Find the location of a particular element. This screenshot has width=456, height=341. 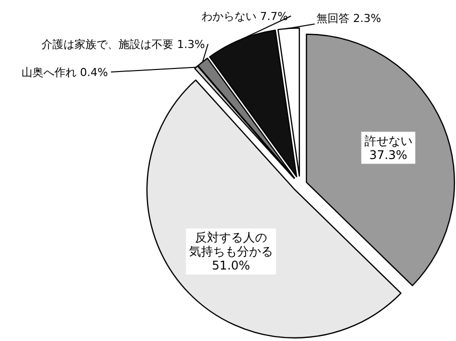

data-label: 37.3% is located at coordinates (388, 155).